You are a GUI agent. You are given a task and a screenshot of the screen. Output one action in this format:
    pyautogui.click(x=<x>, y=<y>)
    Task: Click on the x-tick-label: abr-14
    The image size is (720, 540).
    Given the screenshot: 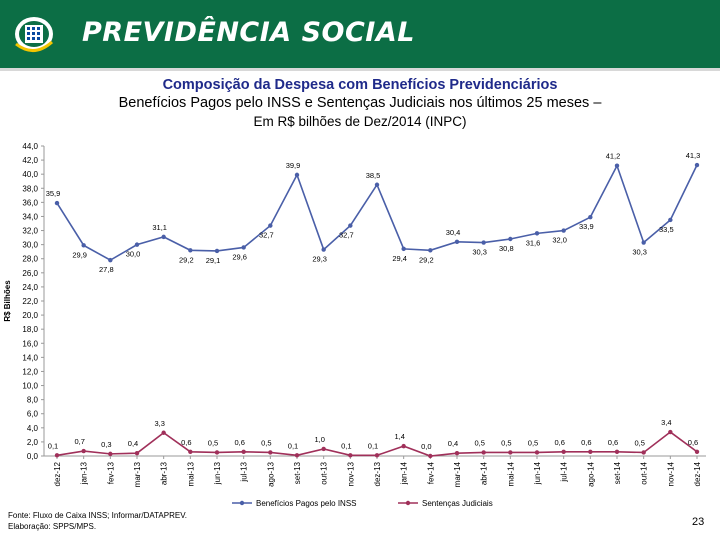 What is the action you would take?
    pyautogui.click(x=484, y=473)
    